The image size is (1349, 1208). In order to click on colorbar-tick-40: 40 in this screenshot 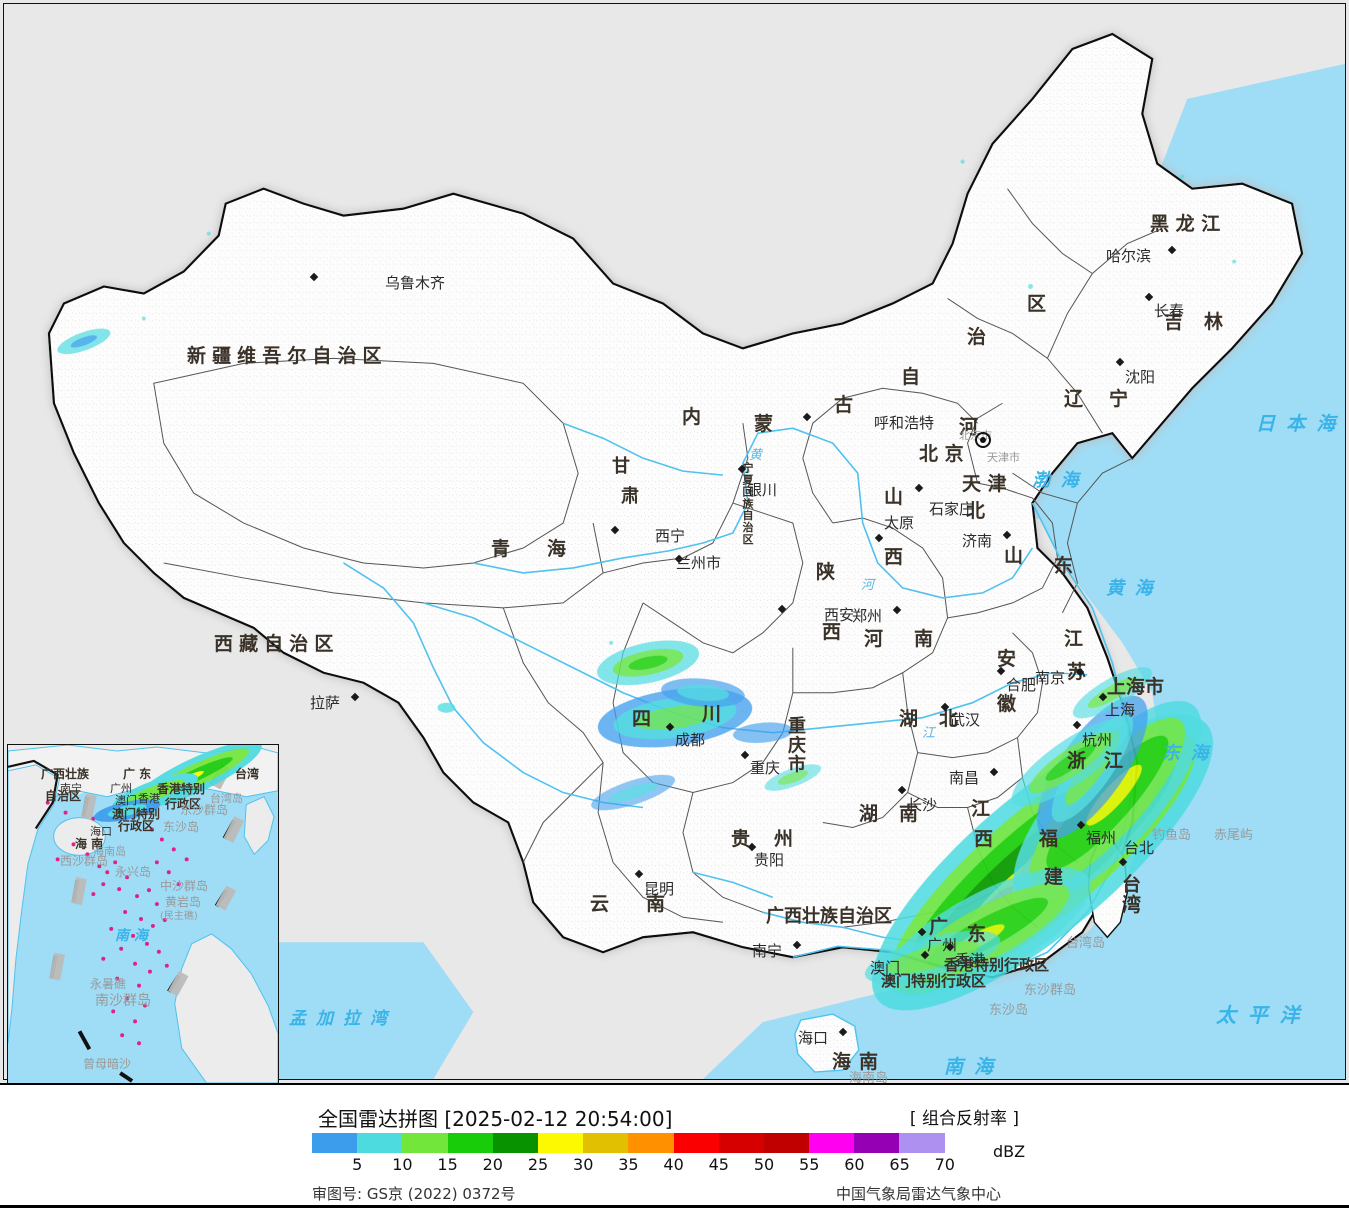, I will do `click(673, 1164)`.